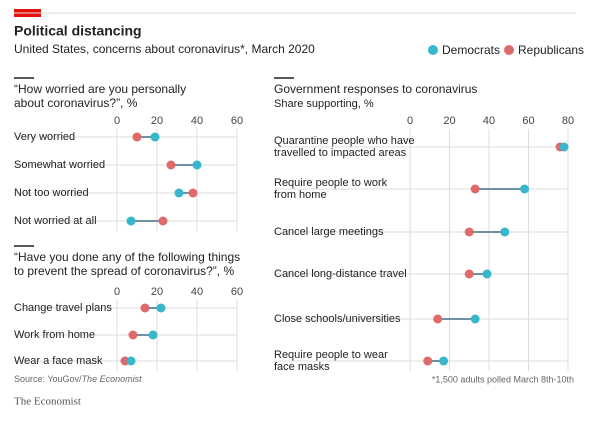 Image resolution: width=590 pixels, height=421 pixels. What do you see at coordinates (100, 89) in the screenshot?
I see `panel-title: “How worried are you personally` at bounding box center [100, 89].